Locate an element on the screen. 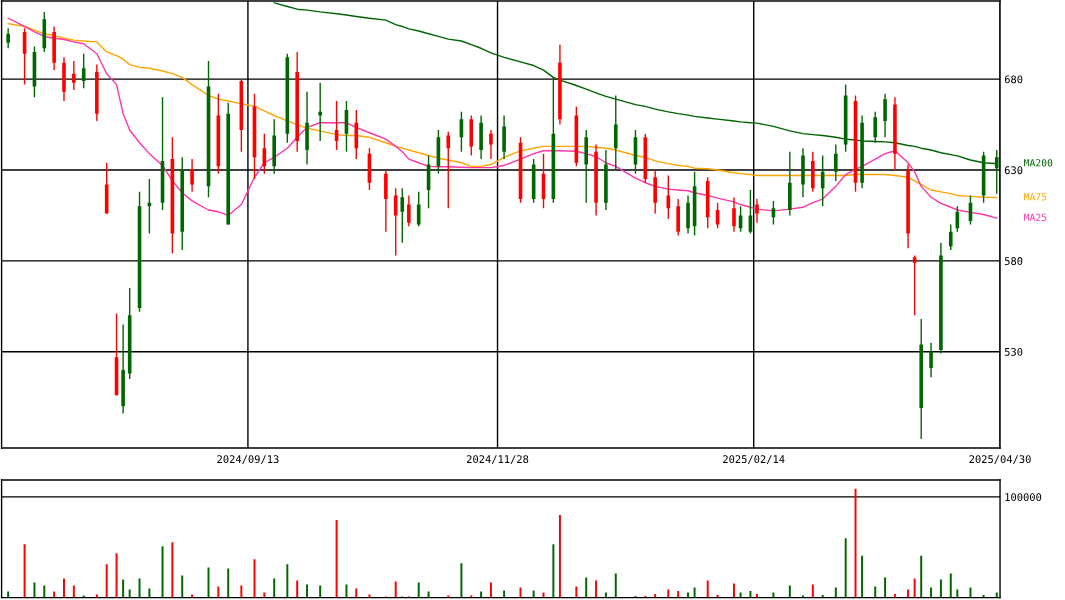 Image resolution: width=1065 pixels, height=600 pixels. x-tick-label: 2024/09/13 is located at coordinates (248, 459).